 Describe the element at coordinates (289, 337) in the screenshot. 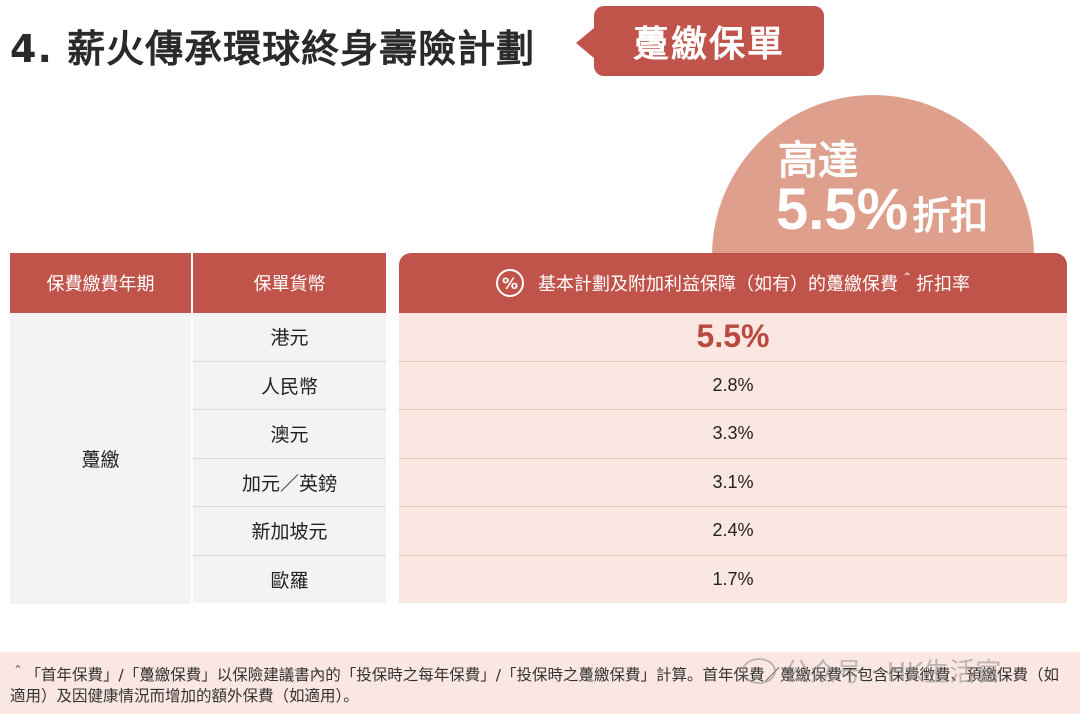

I see `currency-cell-hkd: 港元` at that location.